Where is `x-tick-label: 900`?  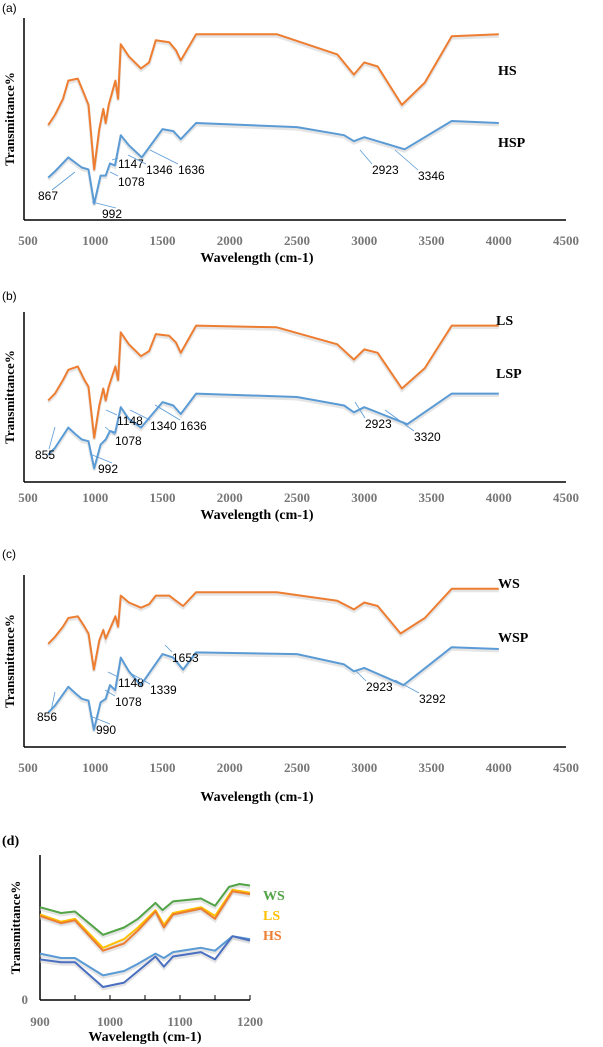 x-tick-label: 900 is located at coordinates (40, 1021).